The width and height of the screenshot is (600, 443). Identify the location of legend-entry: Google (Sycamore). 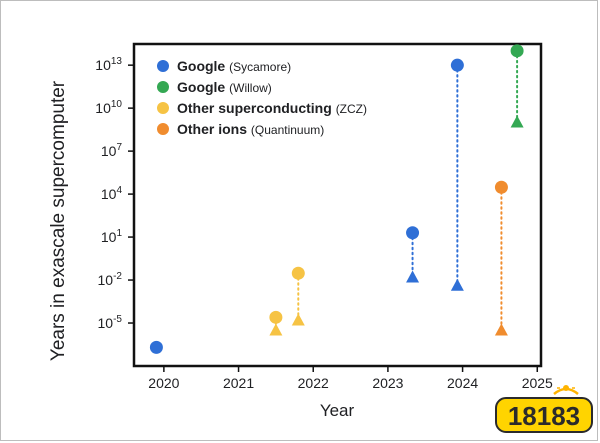
(234, 66).